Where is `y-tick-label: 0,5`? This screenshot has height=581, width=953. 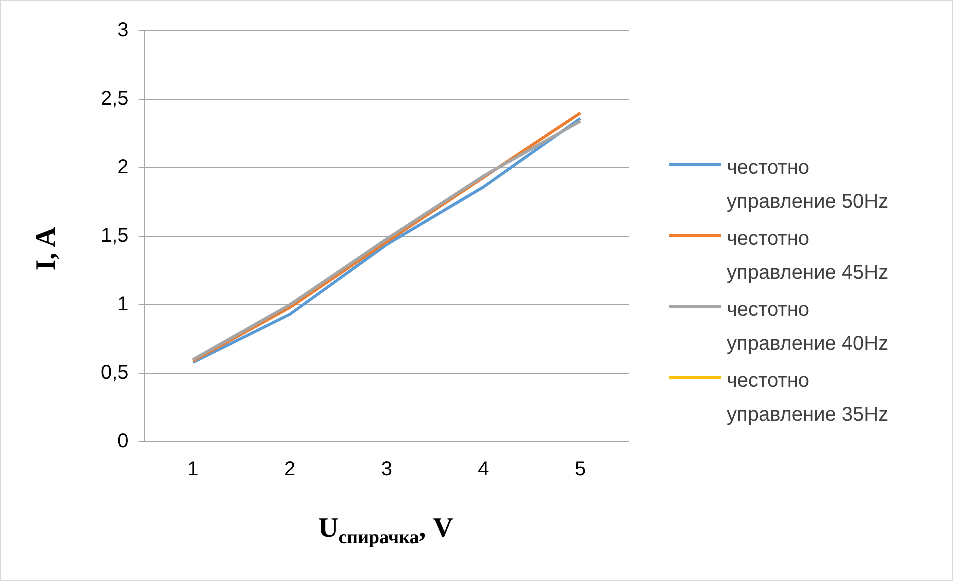
y-tick-label: 0,5 is located at coordinates (114, 373).